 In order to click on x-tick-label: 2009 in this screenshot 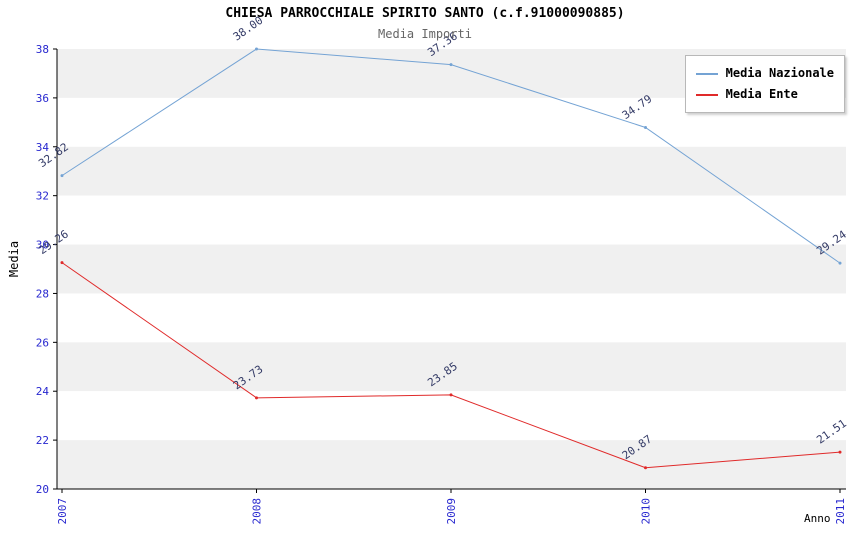, I will do `click(451, 511)`.